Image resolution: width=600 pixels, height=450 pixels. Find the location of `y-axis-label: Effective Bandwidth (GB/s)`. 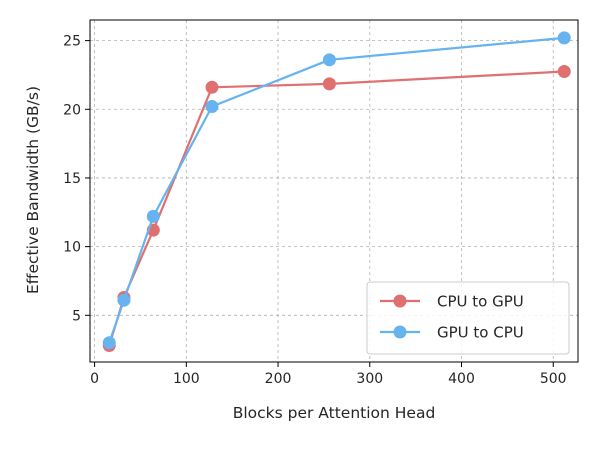

y-axis-label: Effective Bandwidth (GB/s) is located at coordinates (33, 190).